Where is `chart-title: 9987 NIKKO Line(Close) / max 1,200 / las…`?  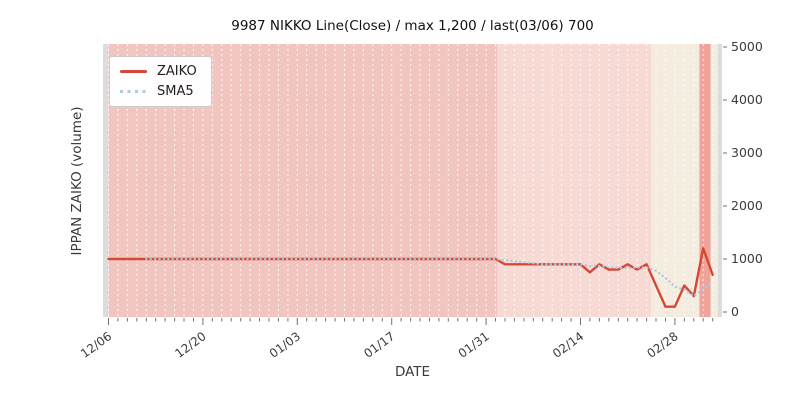
chart-title: 9987 NIKKO Line(Close) / max 1,200 / las… is located at coordinates (412, 26).